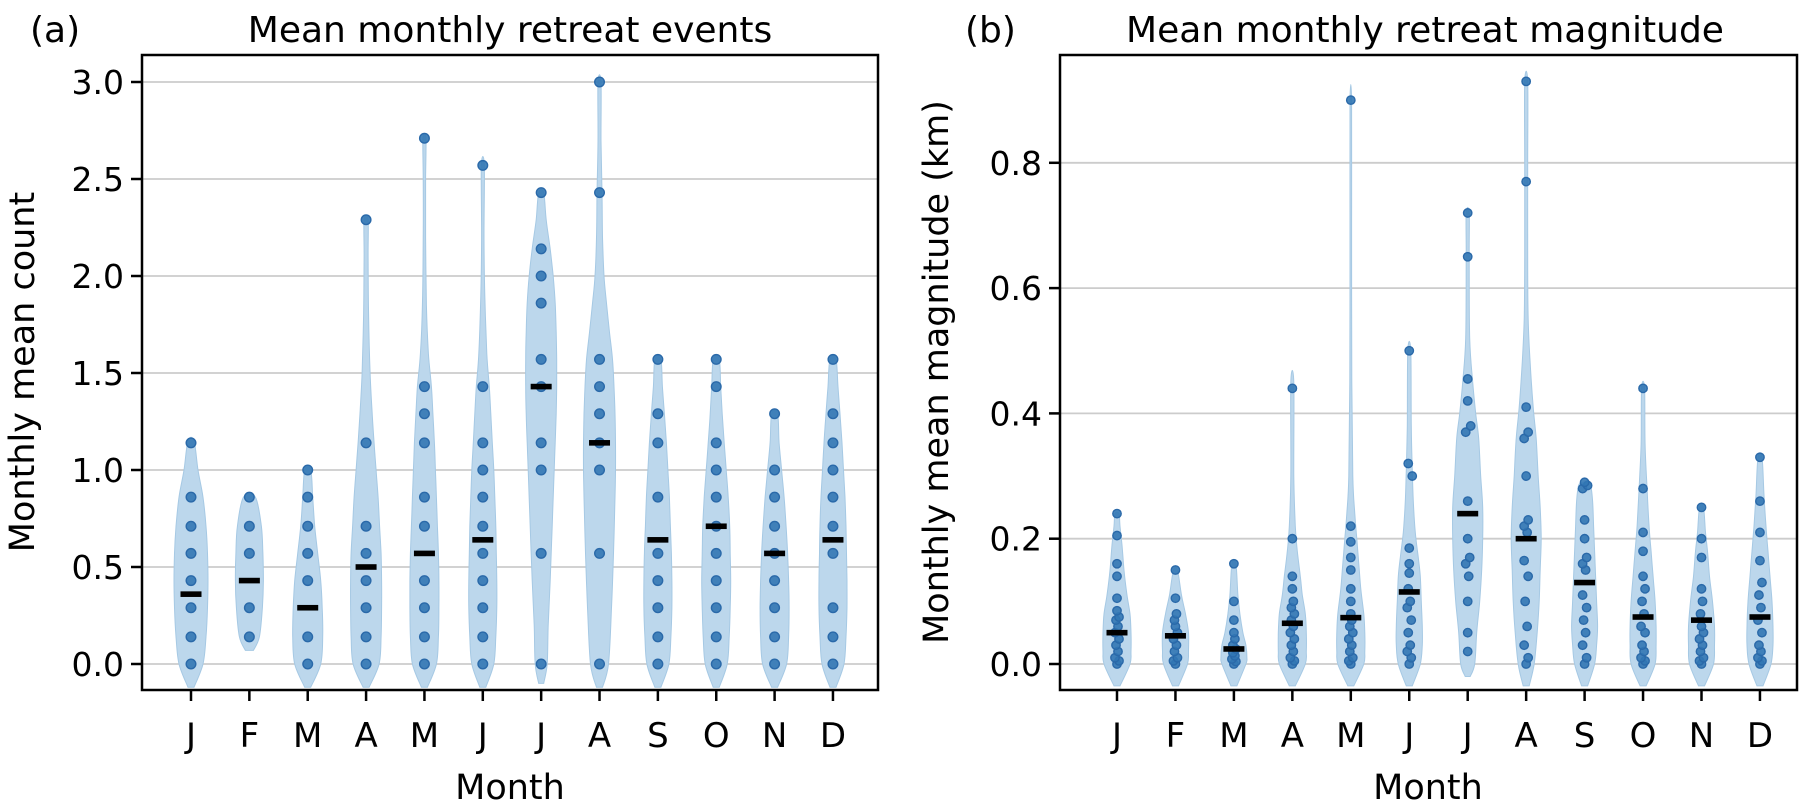 This screenshot has width=1811, height=805. I want to click on panel-a-ylabel: Monthly mean count, so click(23, 372).